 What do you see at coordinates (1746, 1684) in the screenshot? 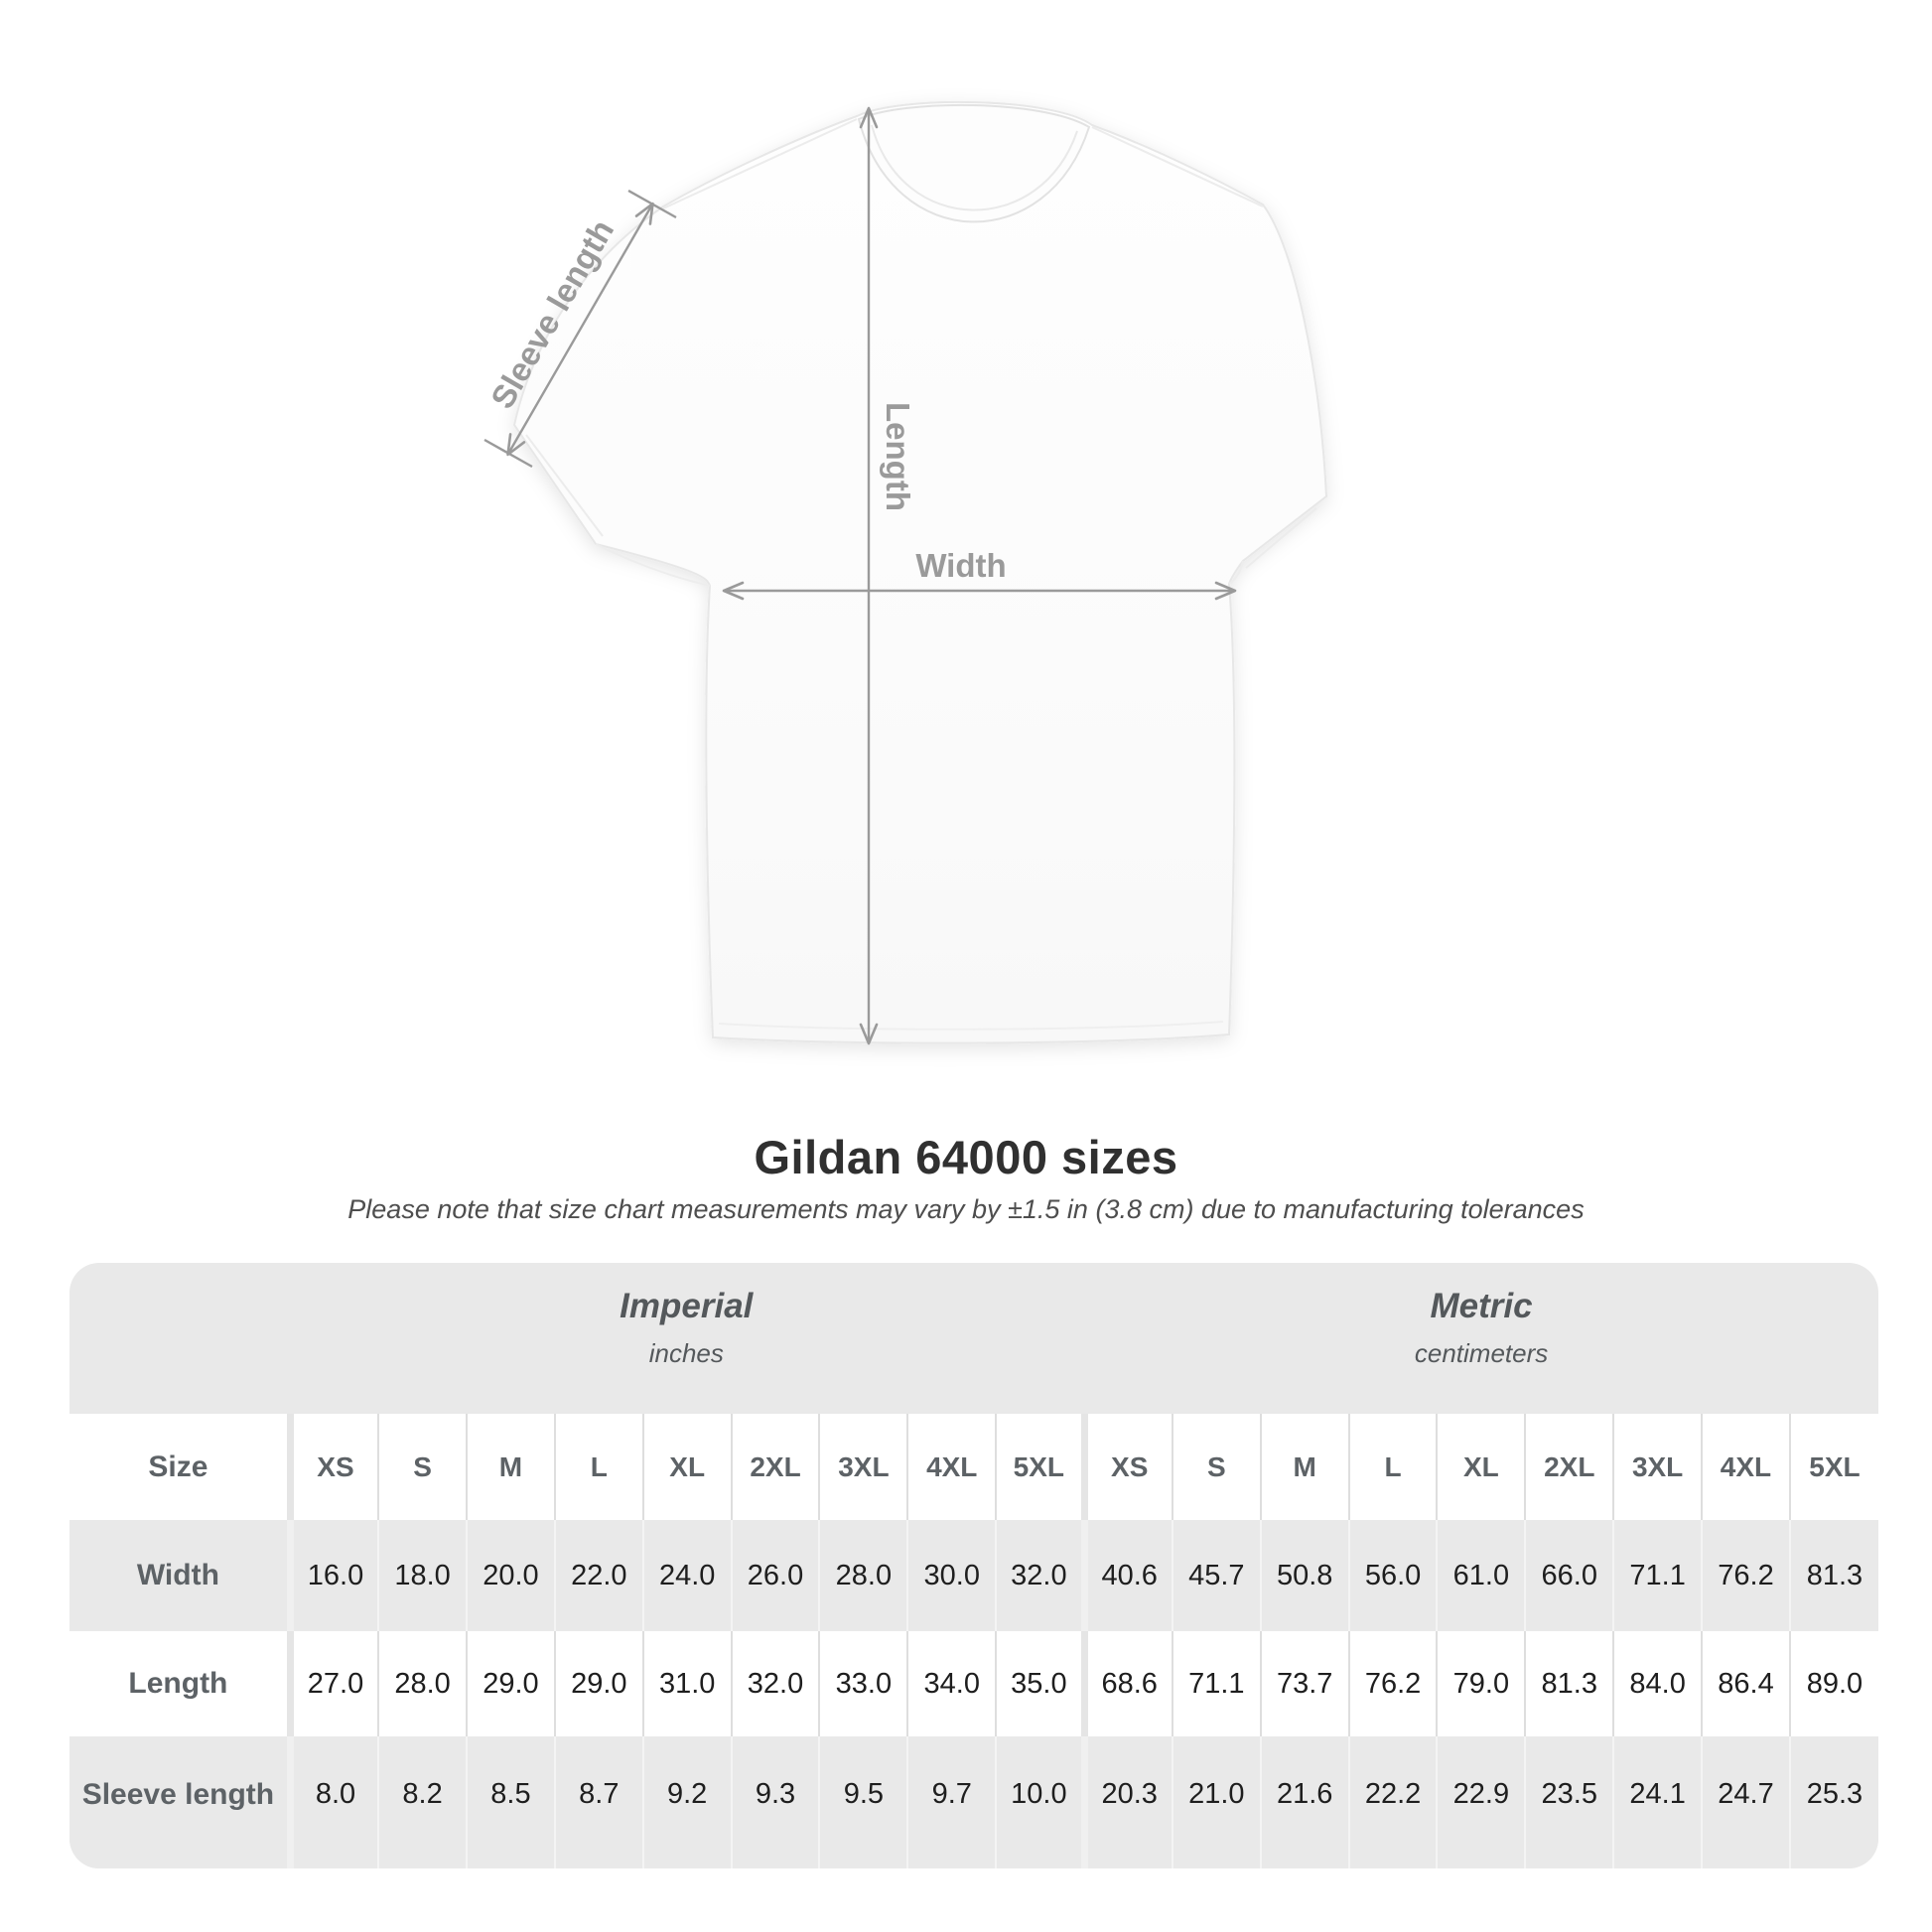
I see `cell: 86.4` at bounding box center [1746, 1684].